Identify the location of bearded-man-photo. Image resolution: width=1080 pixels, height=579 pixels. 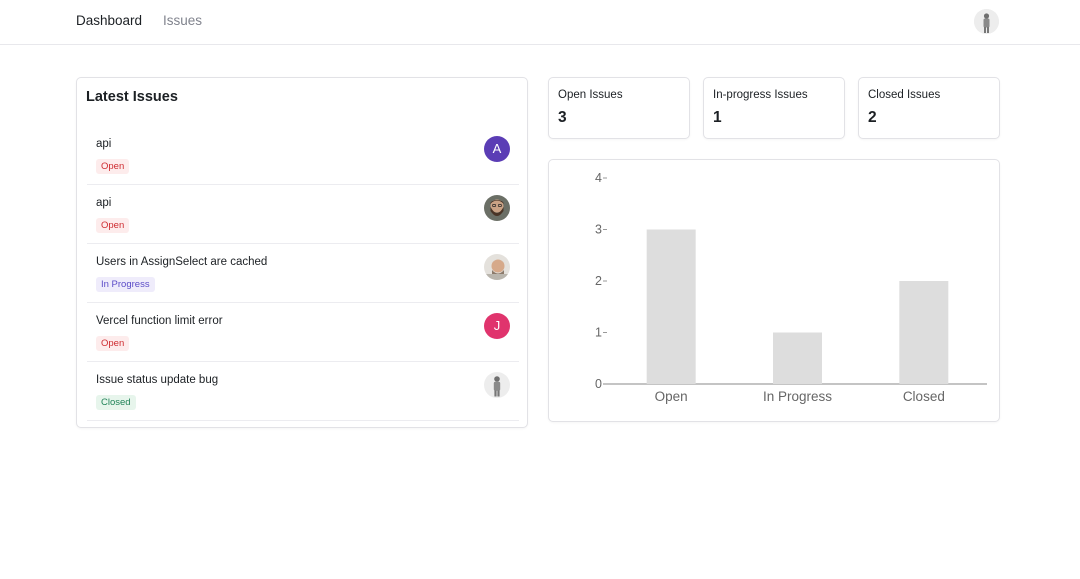
(497, 208).